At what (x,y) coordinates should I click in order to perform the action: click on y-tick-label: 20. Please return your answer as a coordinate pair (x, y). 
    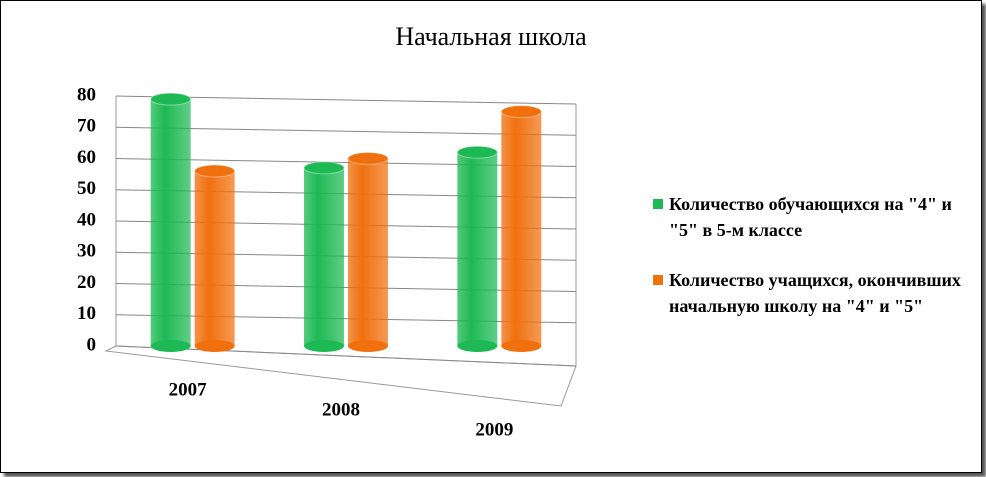
    Looking at the image, I should click on (86, 282).